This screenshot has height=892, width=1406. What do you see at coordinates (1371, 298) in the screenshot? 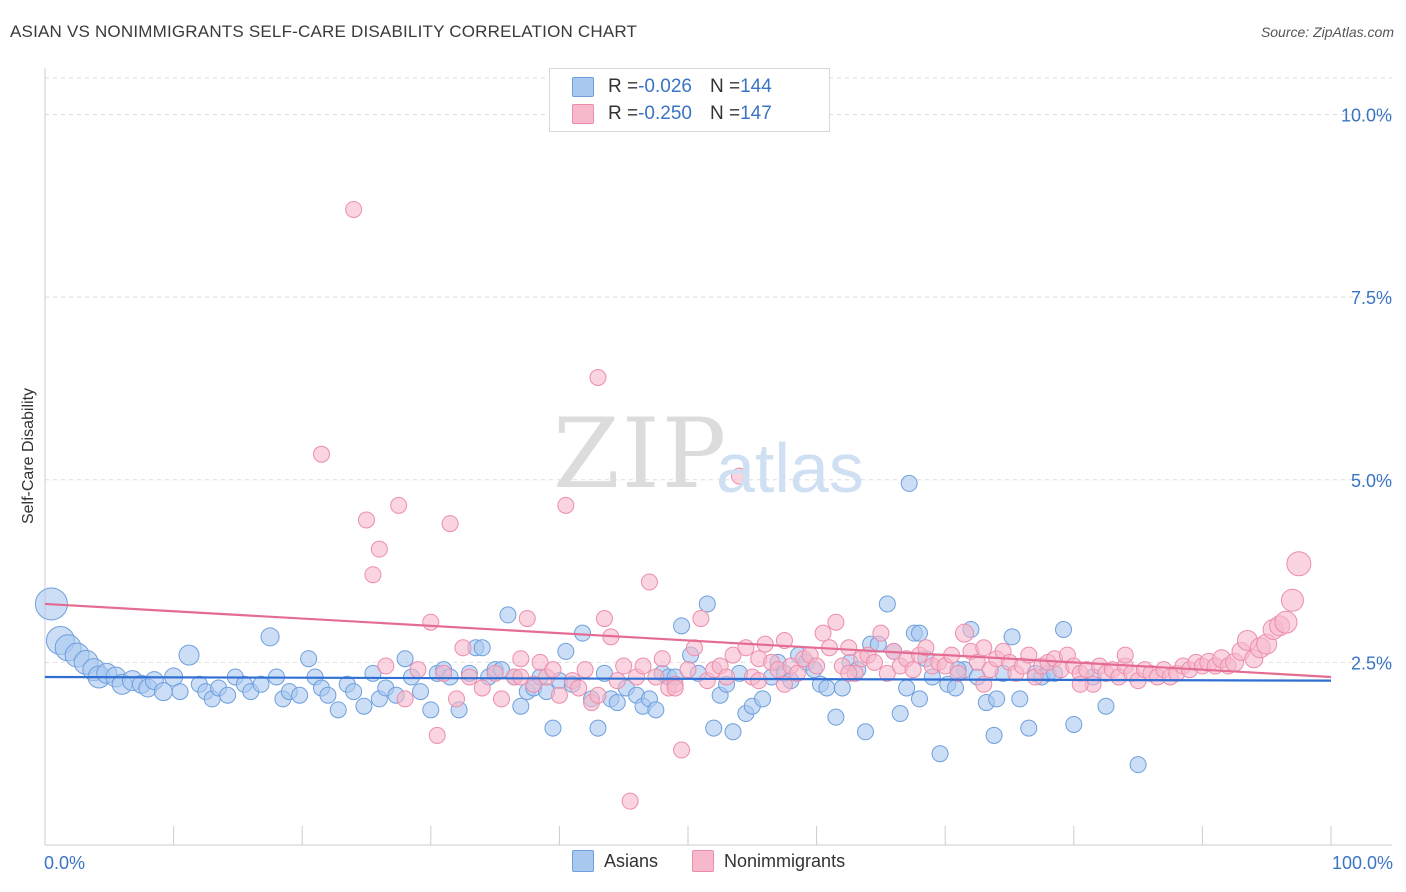
I see `y-tick-label: 7.5%` at bounding box center [1371, 298].